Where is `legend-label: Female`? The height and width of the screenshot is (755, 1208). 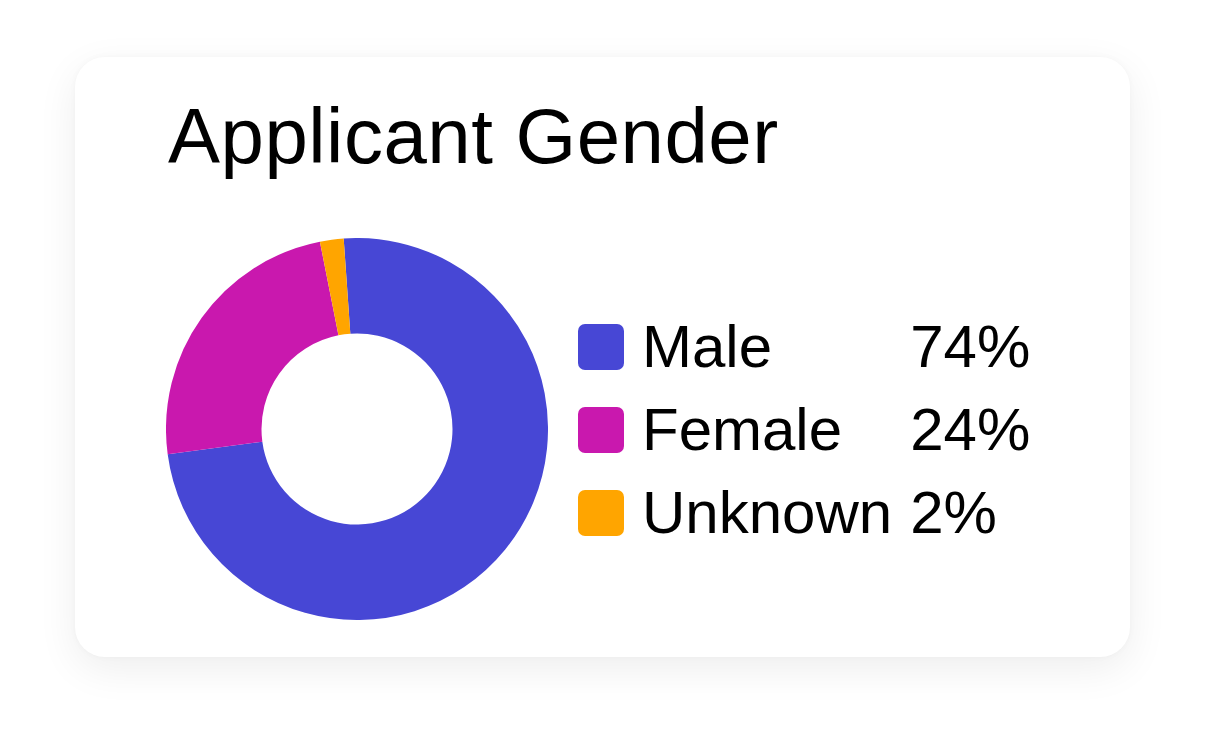
legend-label: Female is located at coordinates (743, 430).